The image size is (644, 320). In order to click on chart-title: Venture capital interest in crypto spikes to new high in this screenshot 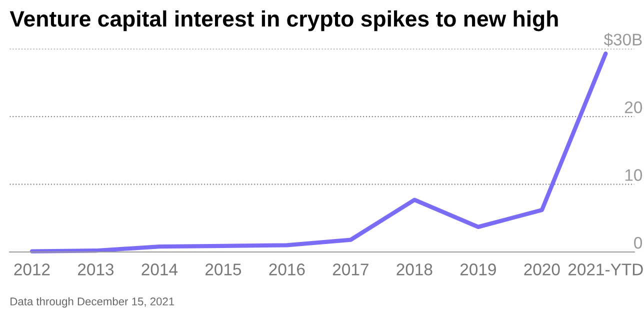, I will do `click(284, 21)`.